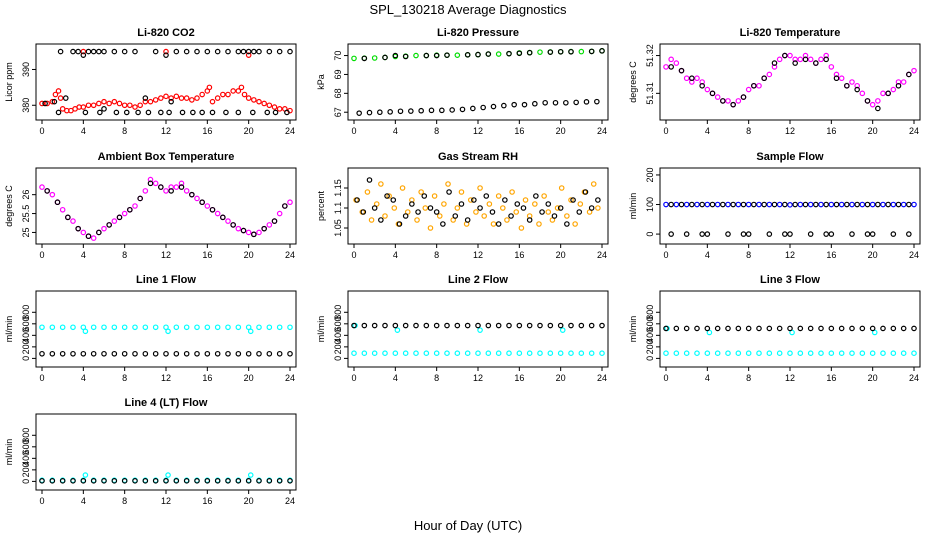 The width and height of the screenshot is (936, 540). Describe the element at coordinates (873, 255) in the screenshot. I see `x-tick-label: 20` at that location.